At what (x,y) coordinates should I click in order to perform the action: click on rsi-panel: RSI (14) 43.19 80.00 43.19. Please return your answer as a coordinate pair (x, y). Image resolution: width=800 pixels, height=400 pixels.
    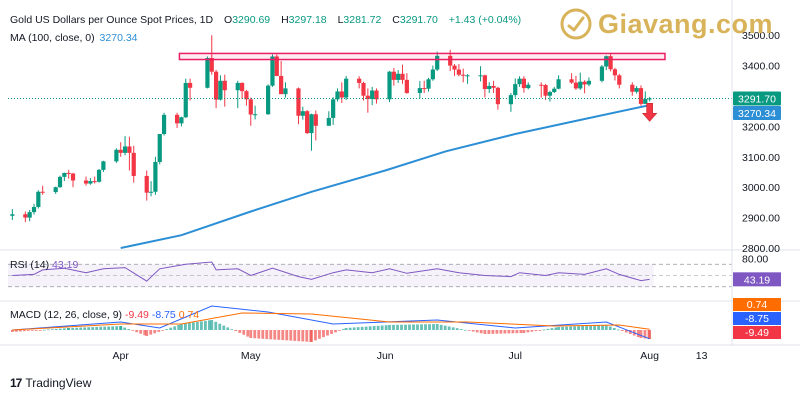
    Looking at the image, I should click on (394, 271).